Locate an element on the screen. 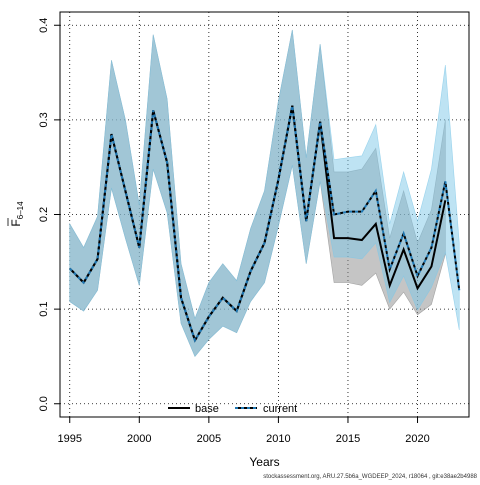 The height and width of the screenshot is (485, 480). x-tick-label: 2000 is located at coordinates (139, 439).